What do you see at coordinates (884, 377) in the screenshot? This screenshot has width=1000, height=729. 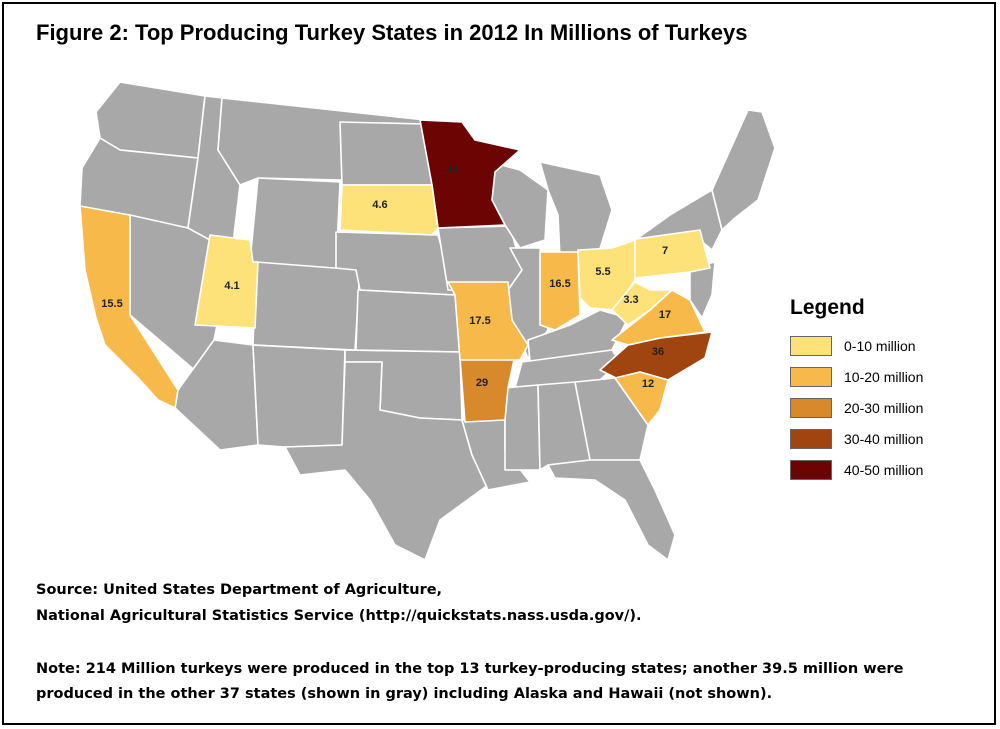 I see `legend-label: 10-20 million` at bounding box center [884, 377].